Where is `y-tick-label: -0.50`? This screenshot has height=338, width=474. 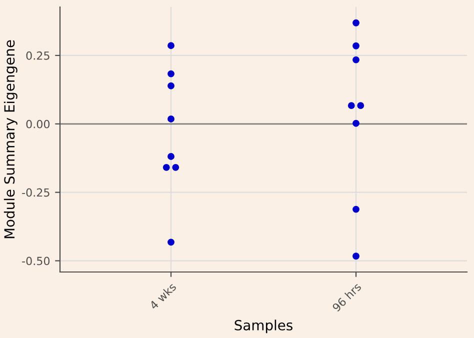
y-tick-label: -0.50 is located at coordinates (36, 261).